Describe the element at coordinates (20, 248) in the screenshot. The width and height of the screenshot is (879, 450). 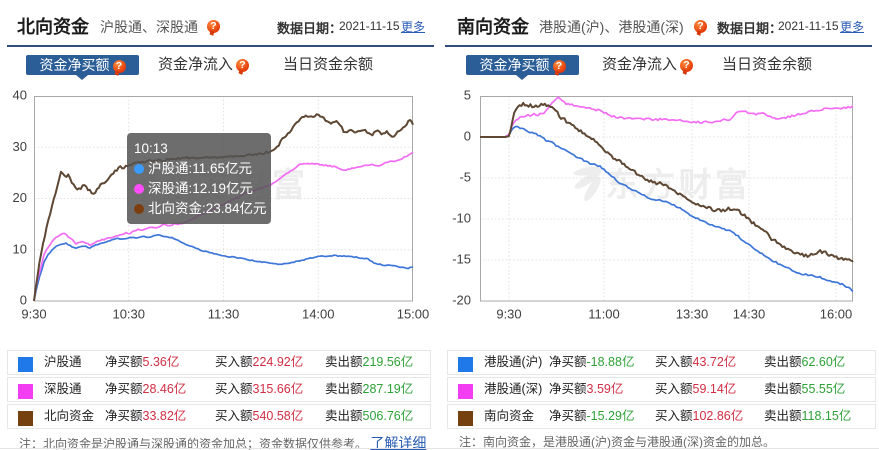
I see `svg-text: 10` at that location.